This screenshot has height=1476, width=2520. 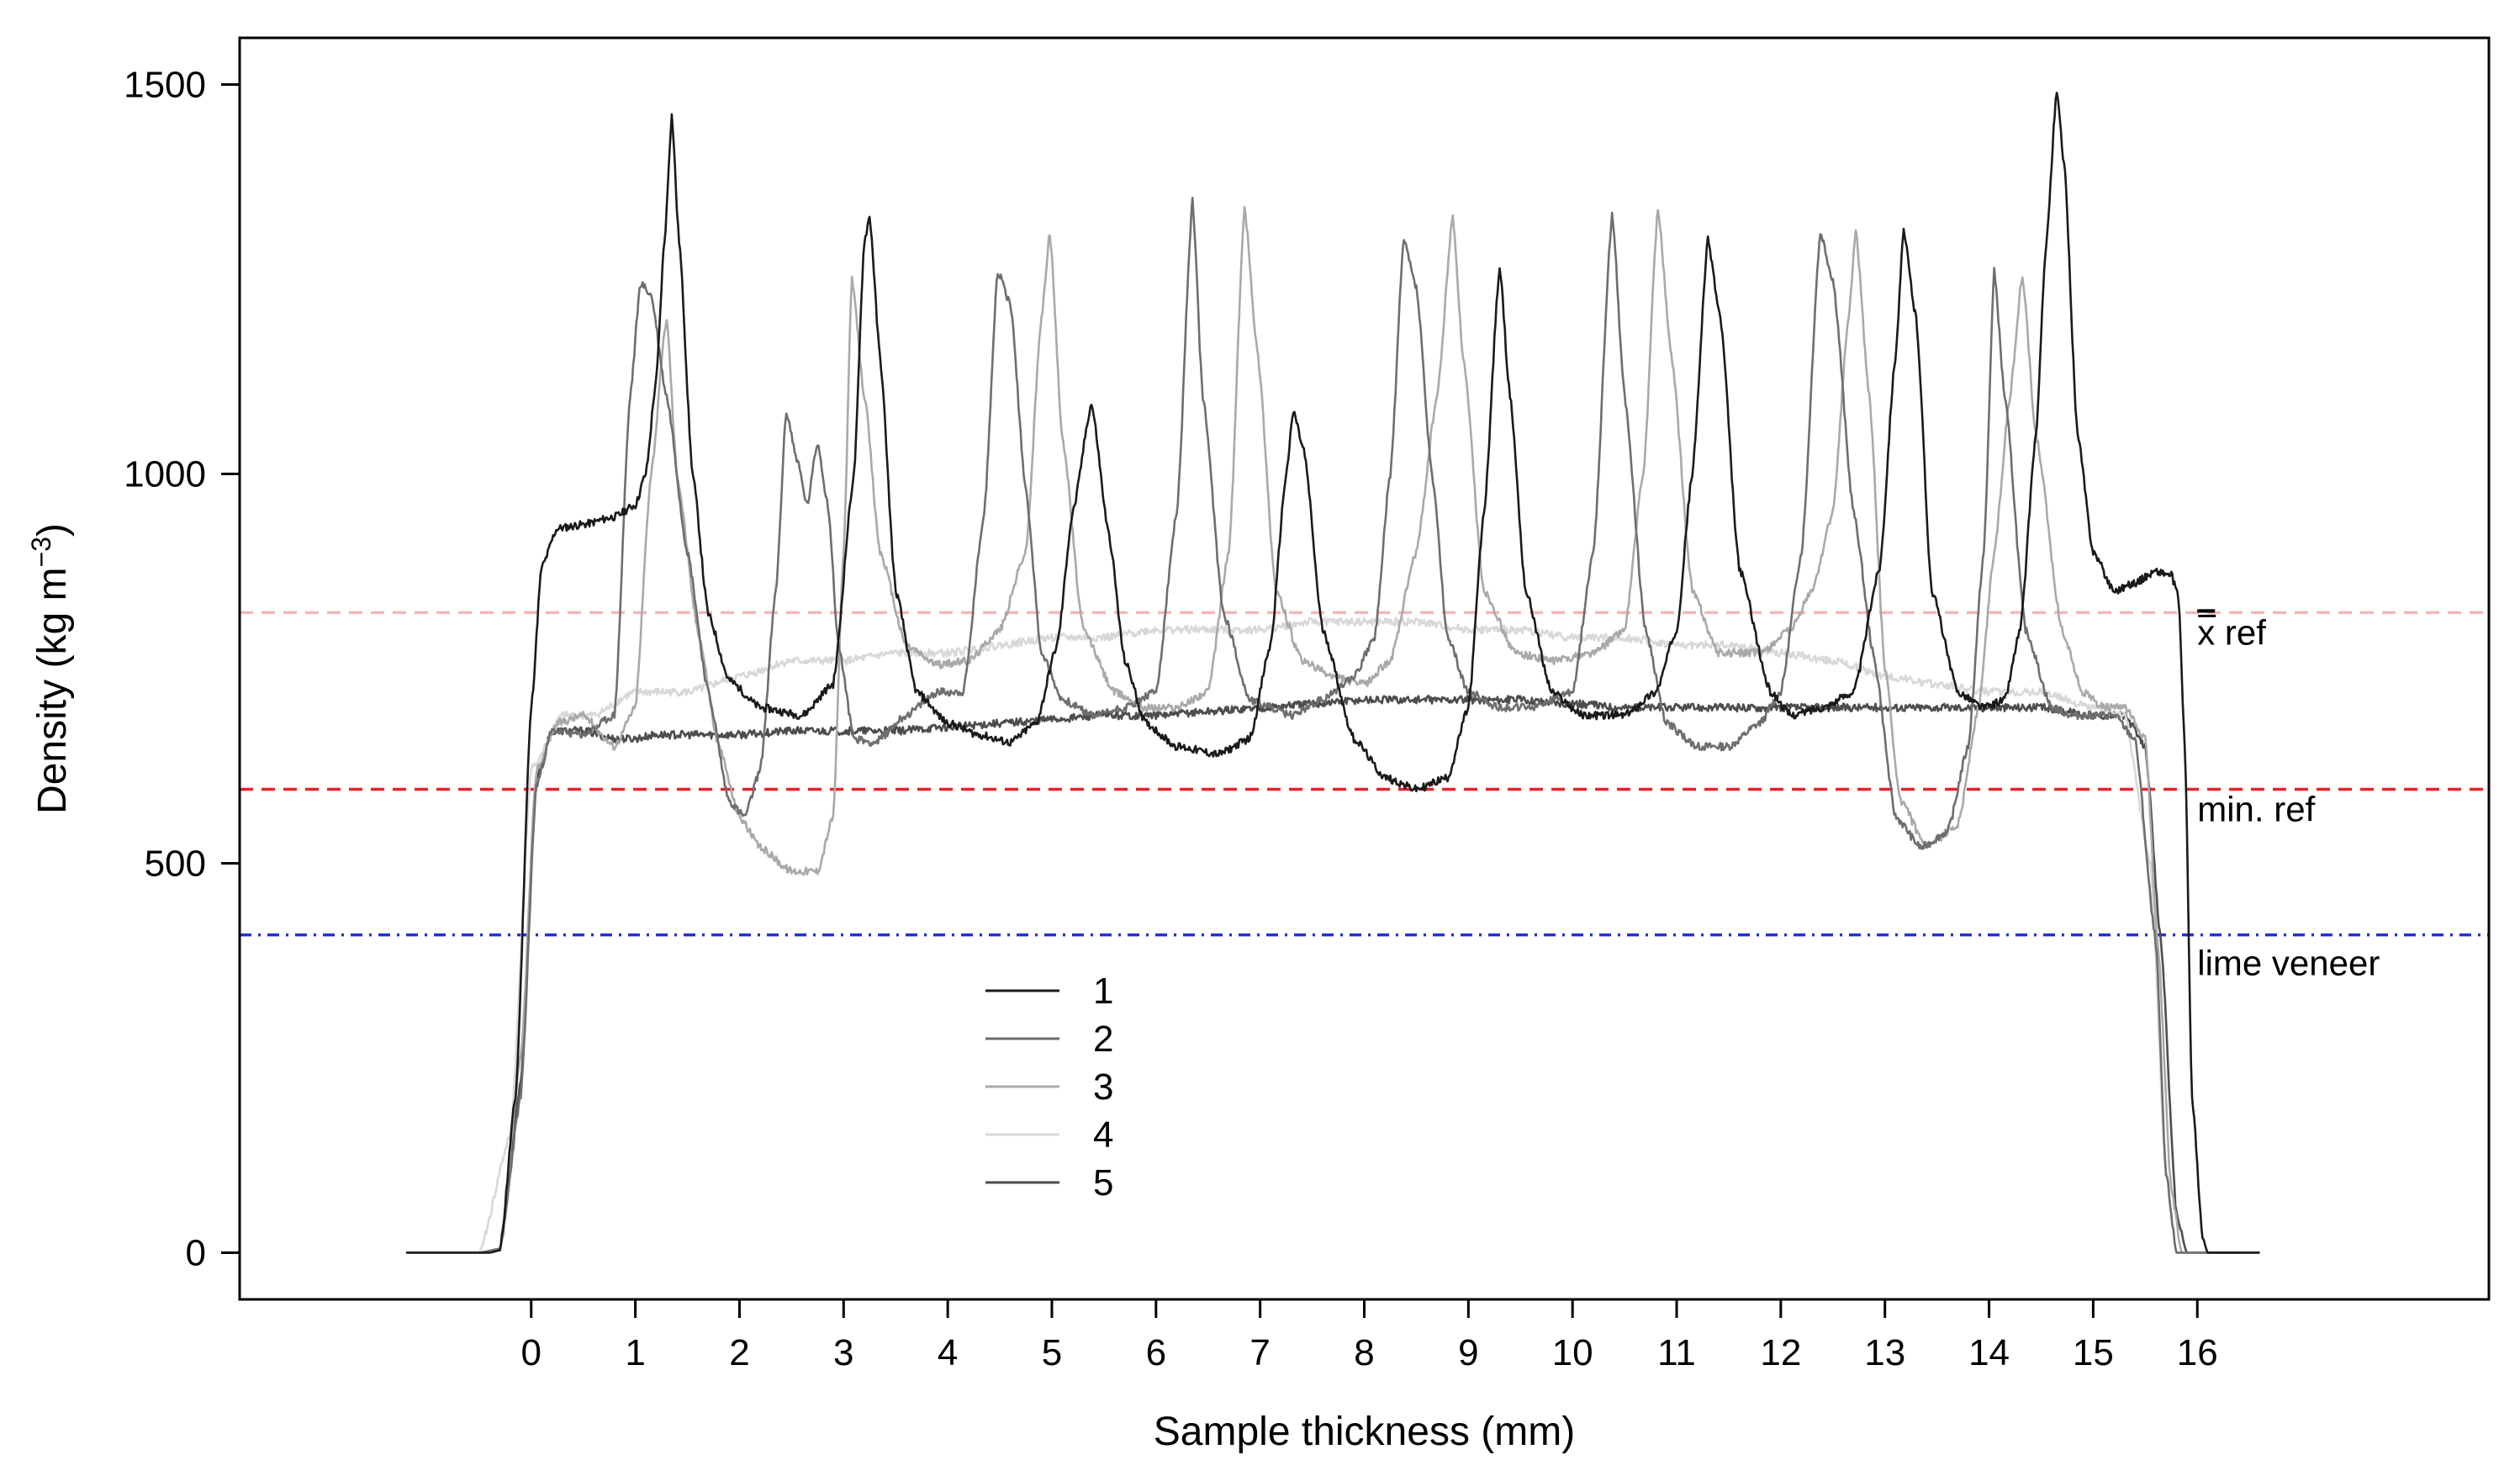 I want to click on y-axis-title: Density (kg m−3), so click(x=51, y=668).